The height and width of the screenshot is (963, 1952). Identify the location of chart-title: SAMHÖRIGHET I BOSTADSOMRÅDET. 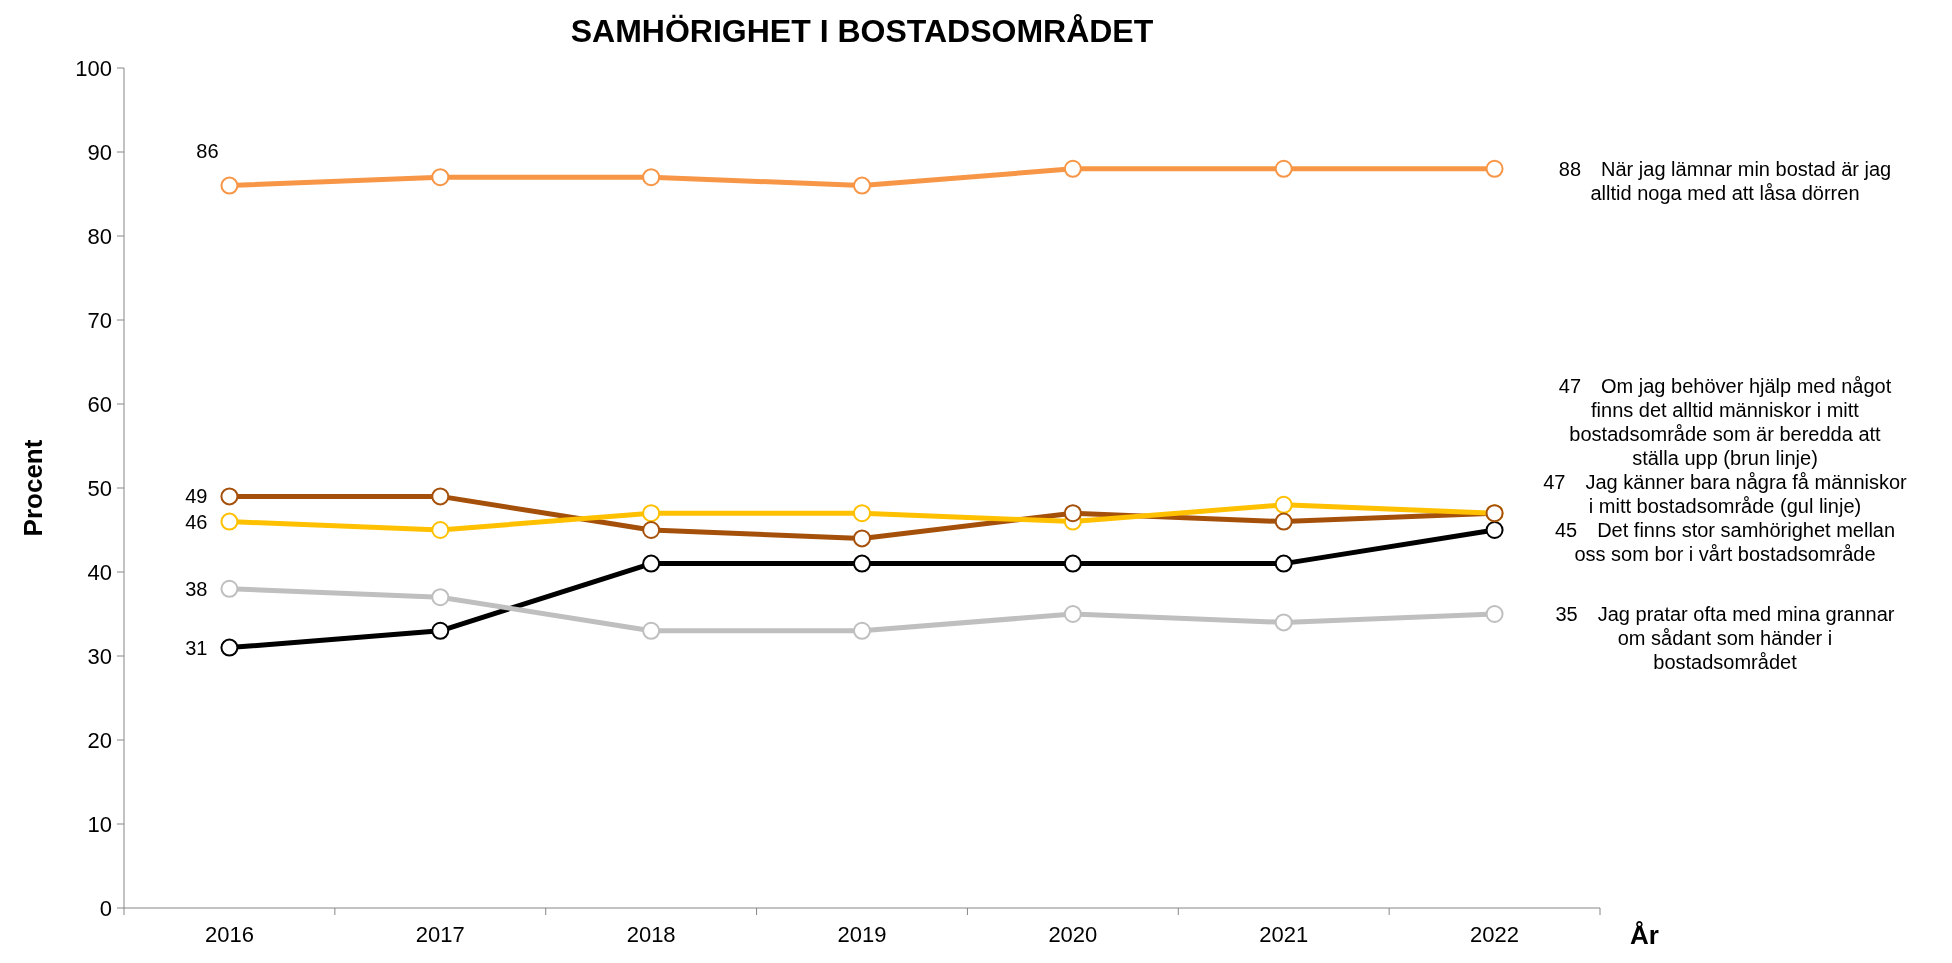
(862, 31).